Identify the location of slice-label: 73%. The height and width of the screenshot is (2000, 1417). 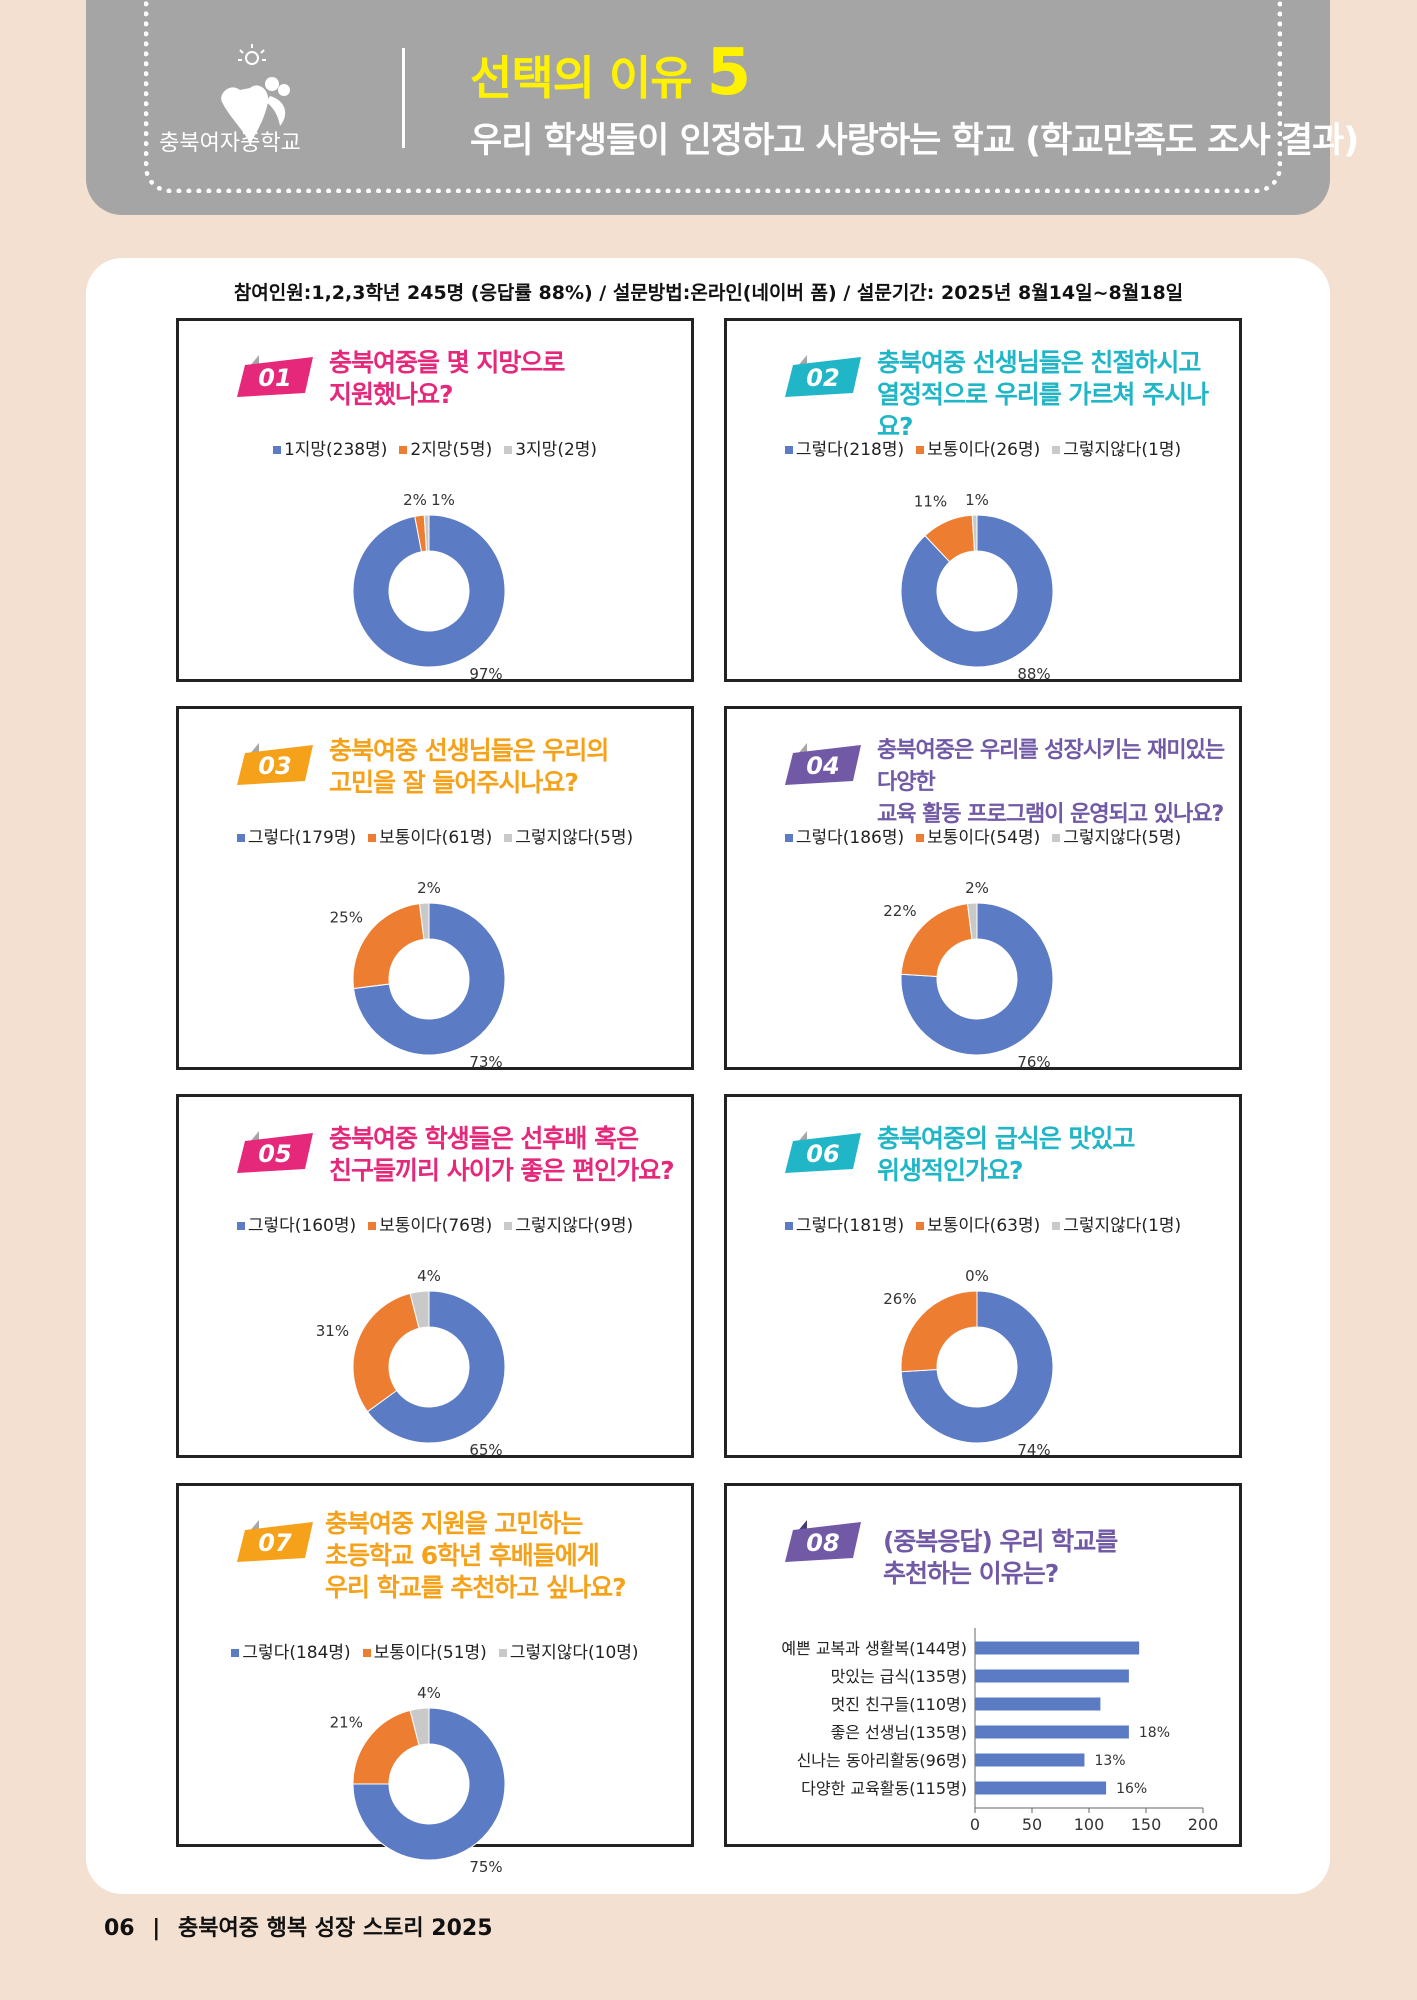
(485, 1060).